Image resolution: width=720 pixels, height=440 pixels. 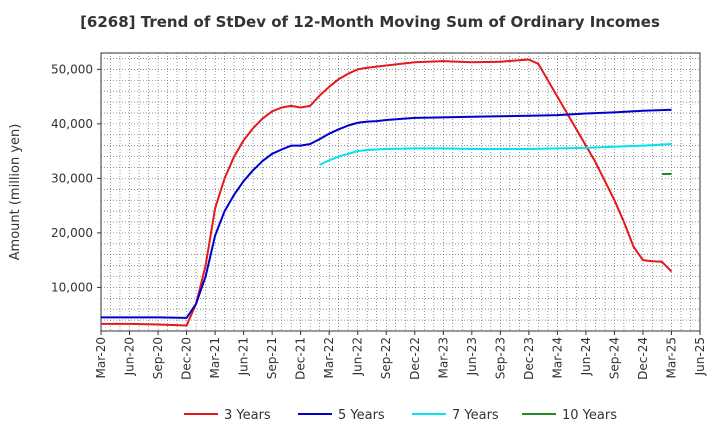 What do you see at coordinates (101, 357) in the screenshot?
I see `x-tick-label: Mar-20` at bounding box center [101, 357].